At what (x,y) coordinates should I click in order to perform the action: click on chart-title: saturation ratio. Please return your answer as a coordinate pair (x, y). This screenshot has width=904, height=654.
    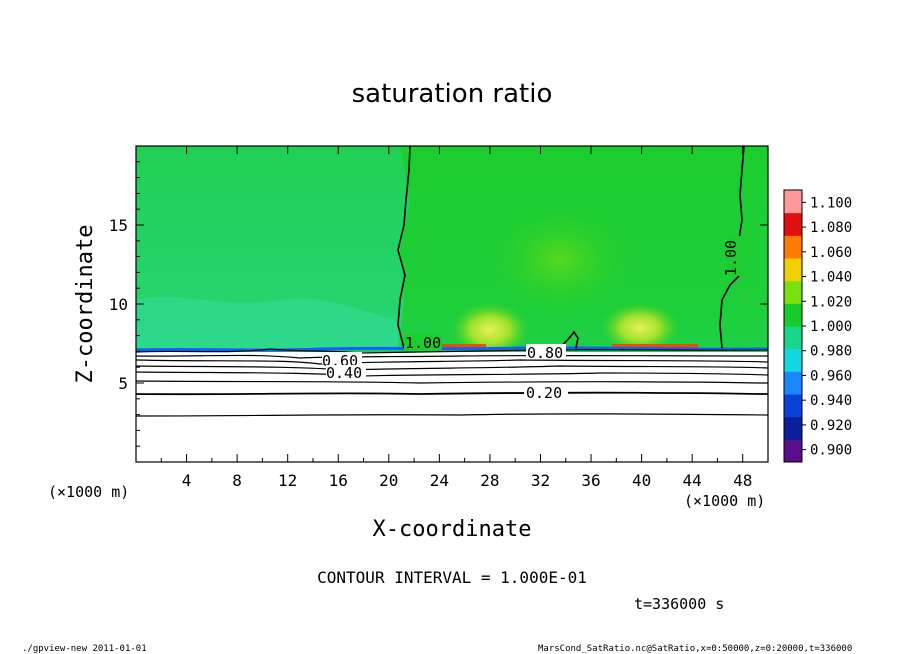
    Looking at the image, I should click on (452, 94).